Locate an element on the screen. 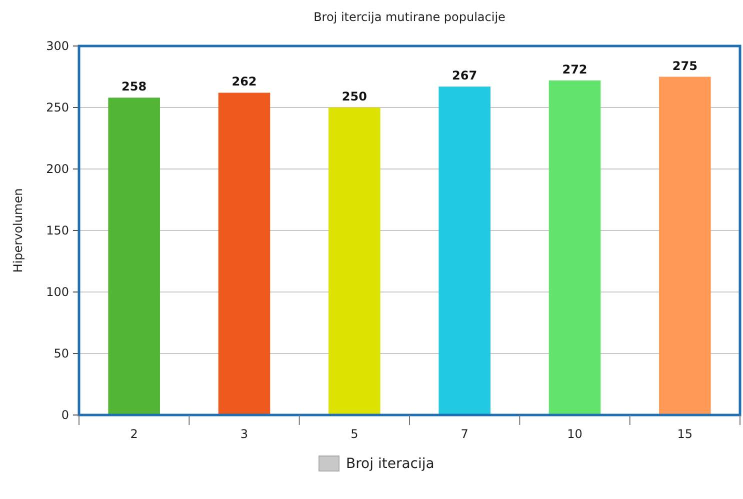 This screenshot has width=743, height=499. data-label: 262 is located at coordinates (244, 81).